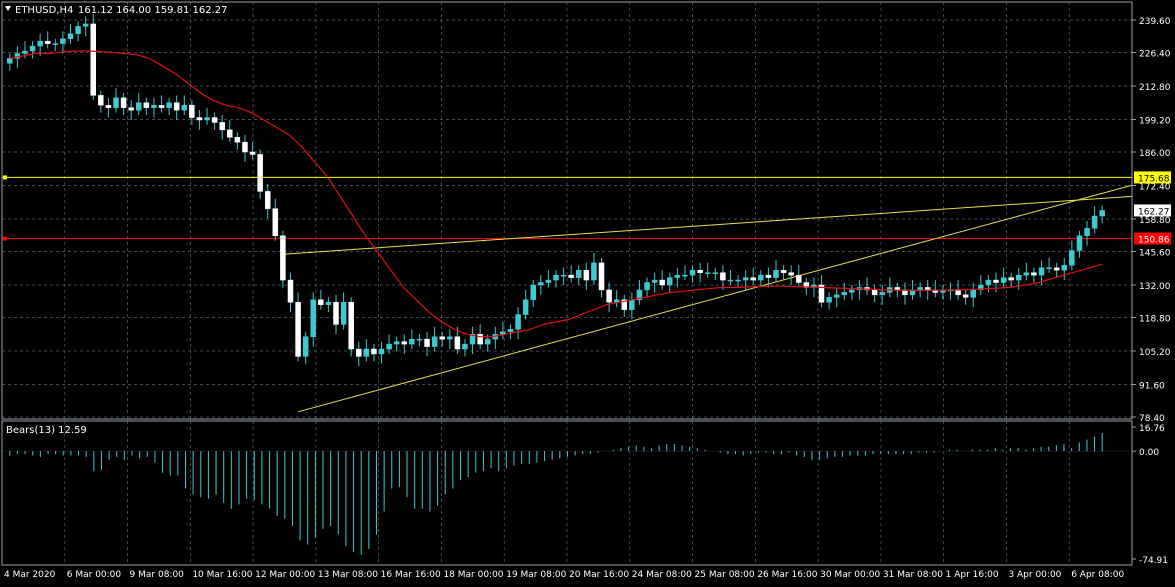  Describe the element at coordinates (1155, 22) in the screenshot. I see `price-axis-label: 239.60` at that location.